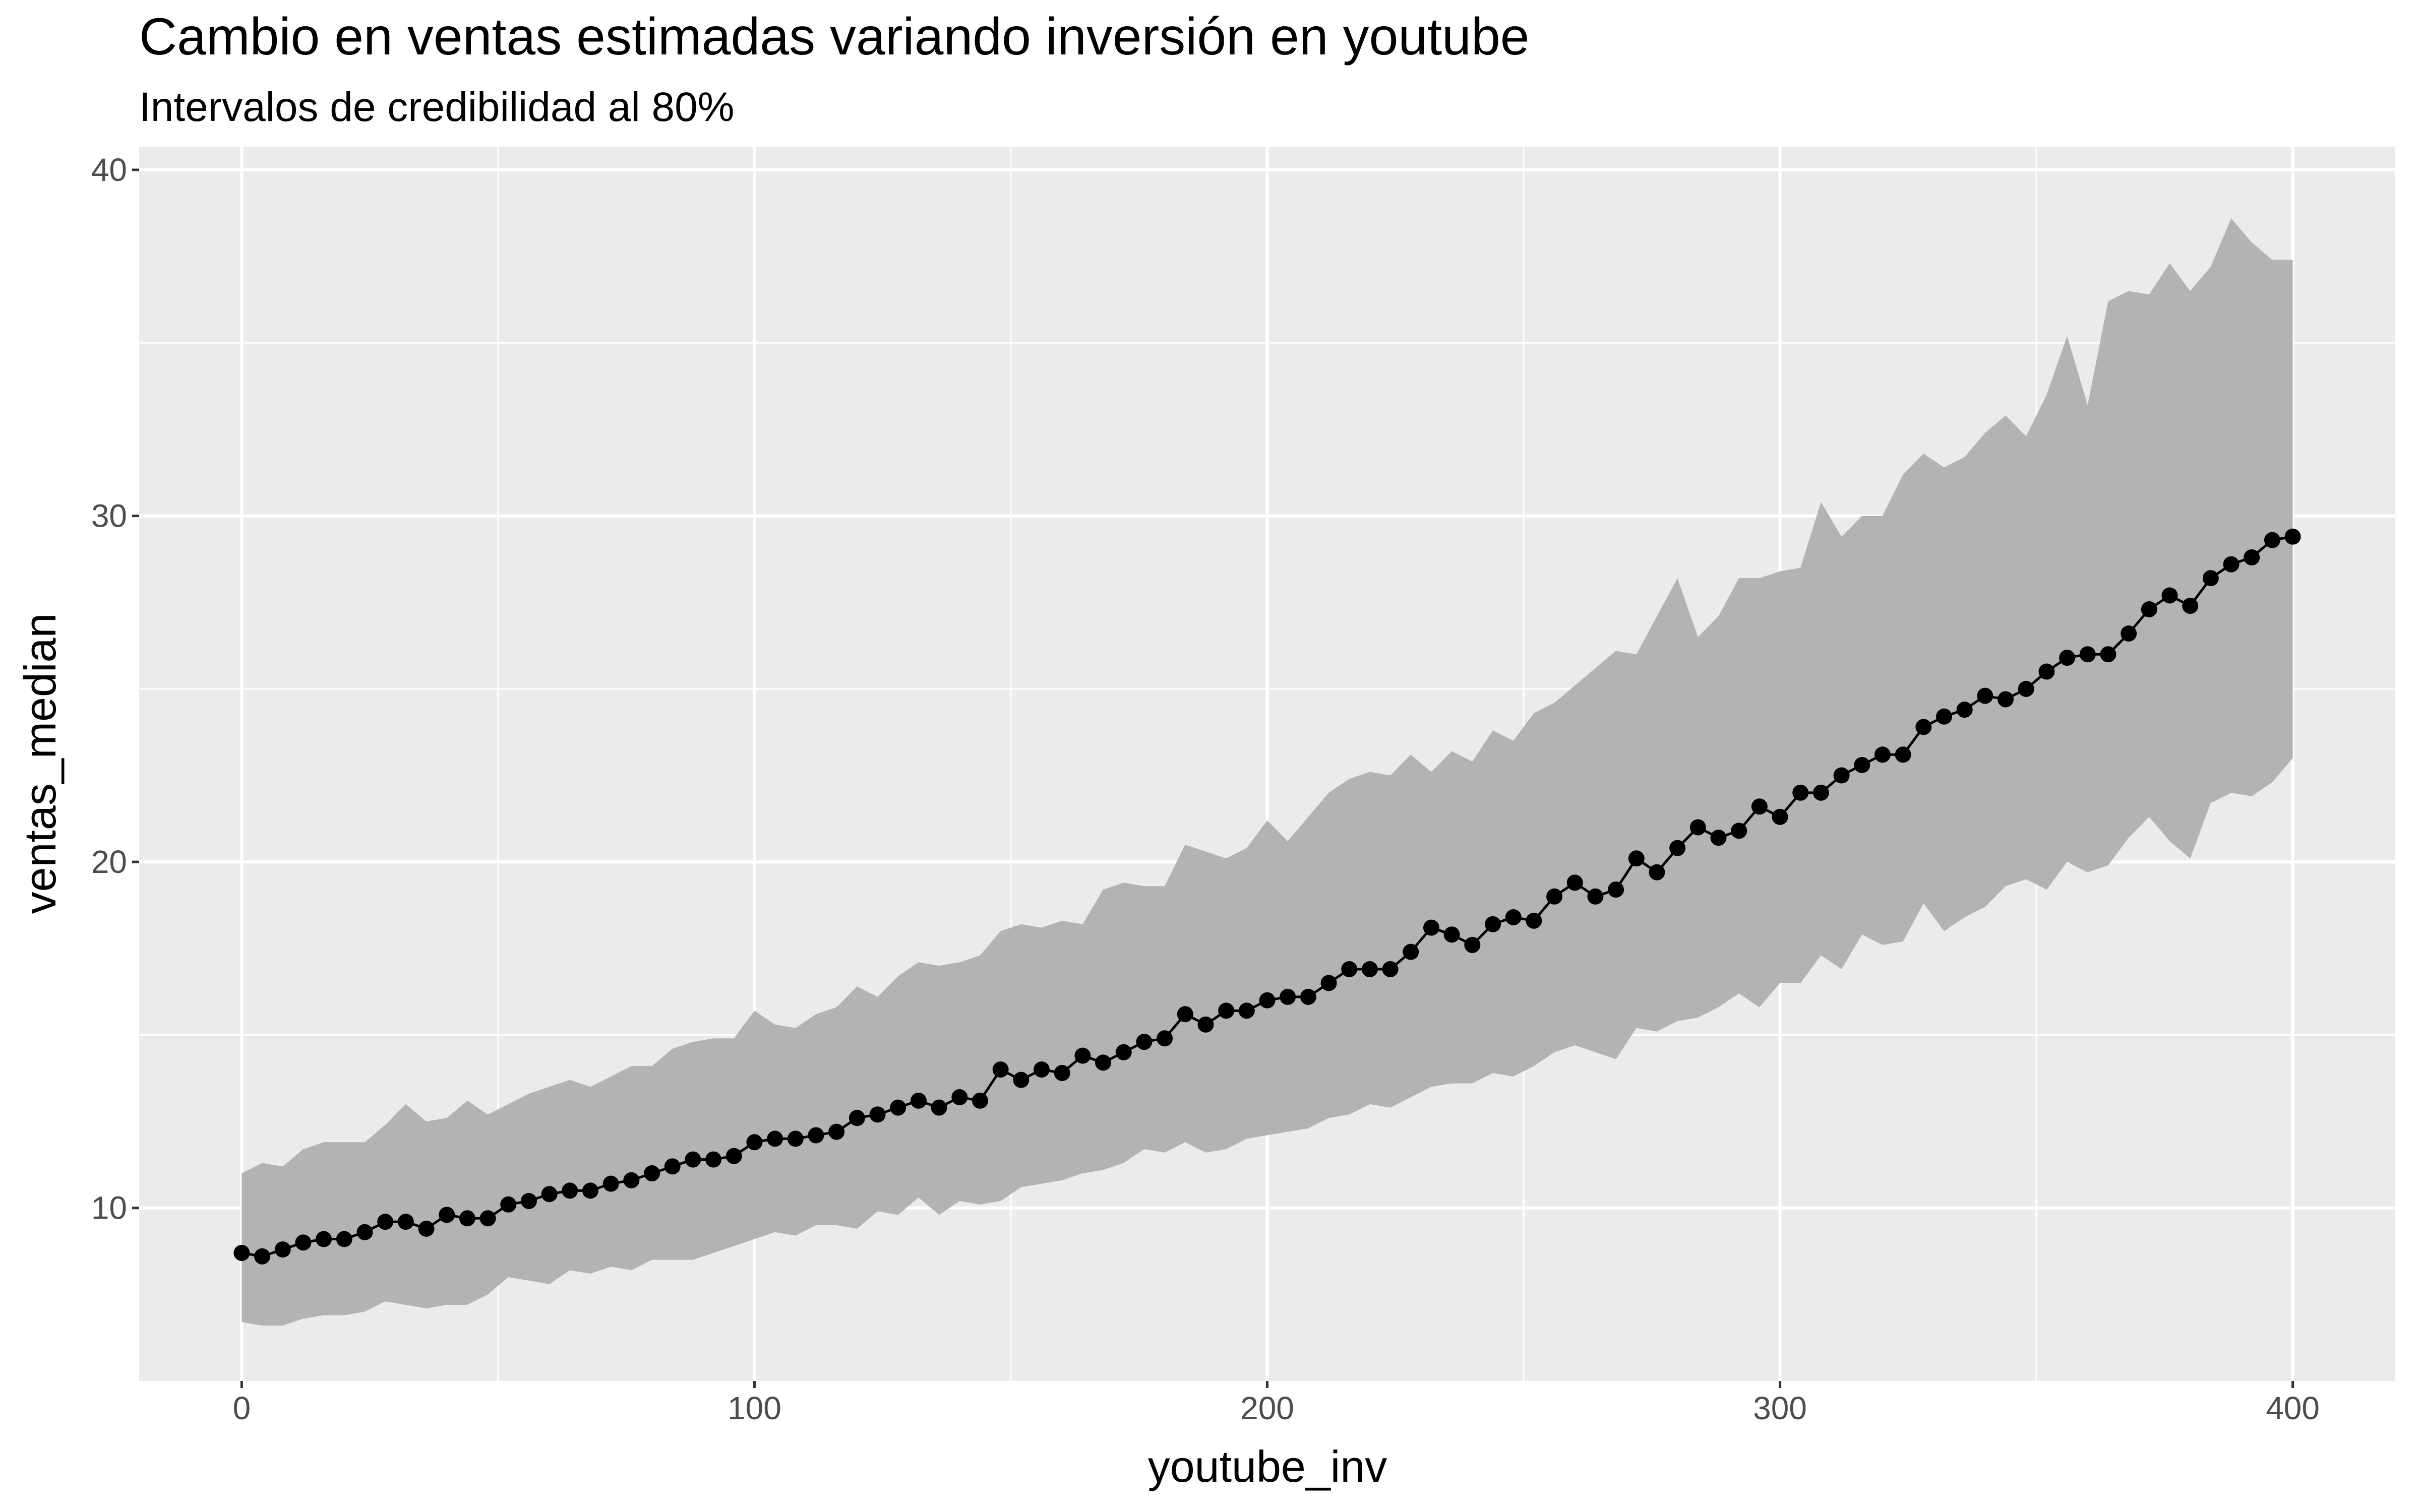 The image size is (2420, 1512). What do you see at coordinates (242, 1408) in the screenshot?
I see `x-tick-label: 0` at bounding box center [242, 1408].